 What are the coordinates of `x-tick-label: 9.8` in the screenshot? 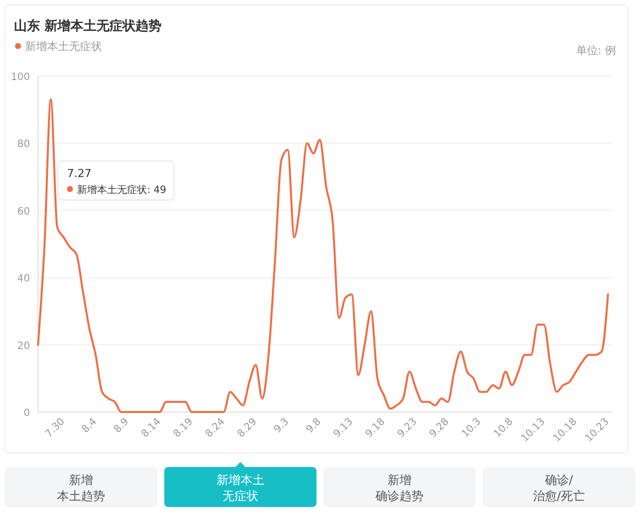 It's located at (314, 426).